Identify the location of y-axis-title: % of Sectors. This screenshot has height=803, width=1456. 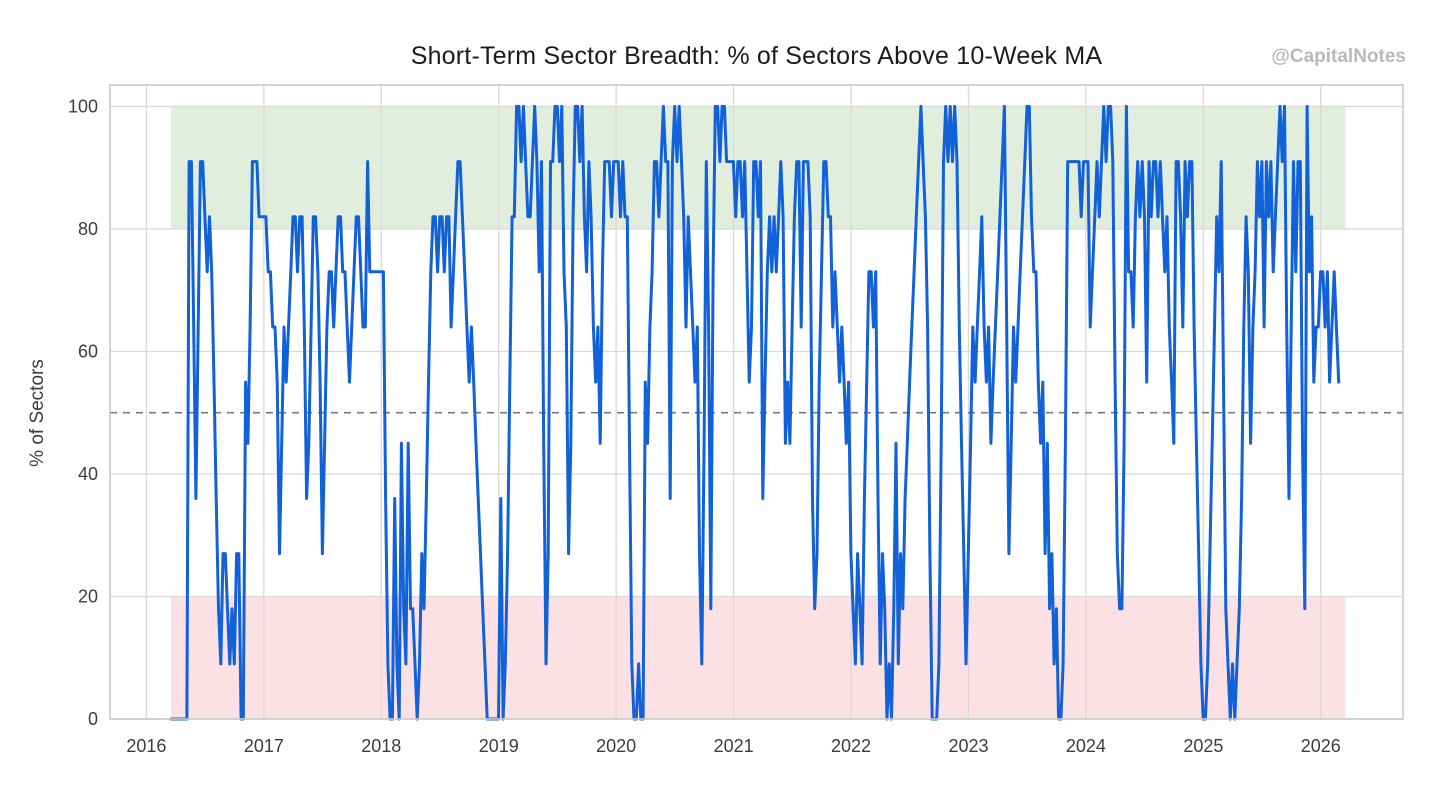
(37, 413).